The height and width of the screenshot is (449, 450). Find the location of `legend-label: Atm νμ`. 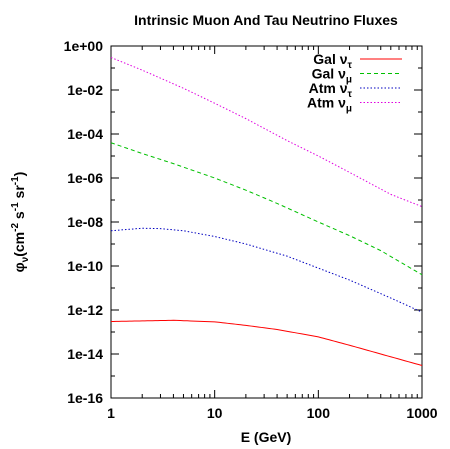

legend-label: Atm νμ is located at coordinates (329, 105).